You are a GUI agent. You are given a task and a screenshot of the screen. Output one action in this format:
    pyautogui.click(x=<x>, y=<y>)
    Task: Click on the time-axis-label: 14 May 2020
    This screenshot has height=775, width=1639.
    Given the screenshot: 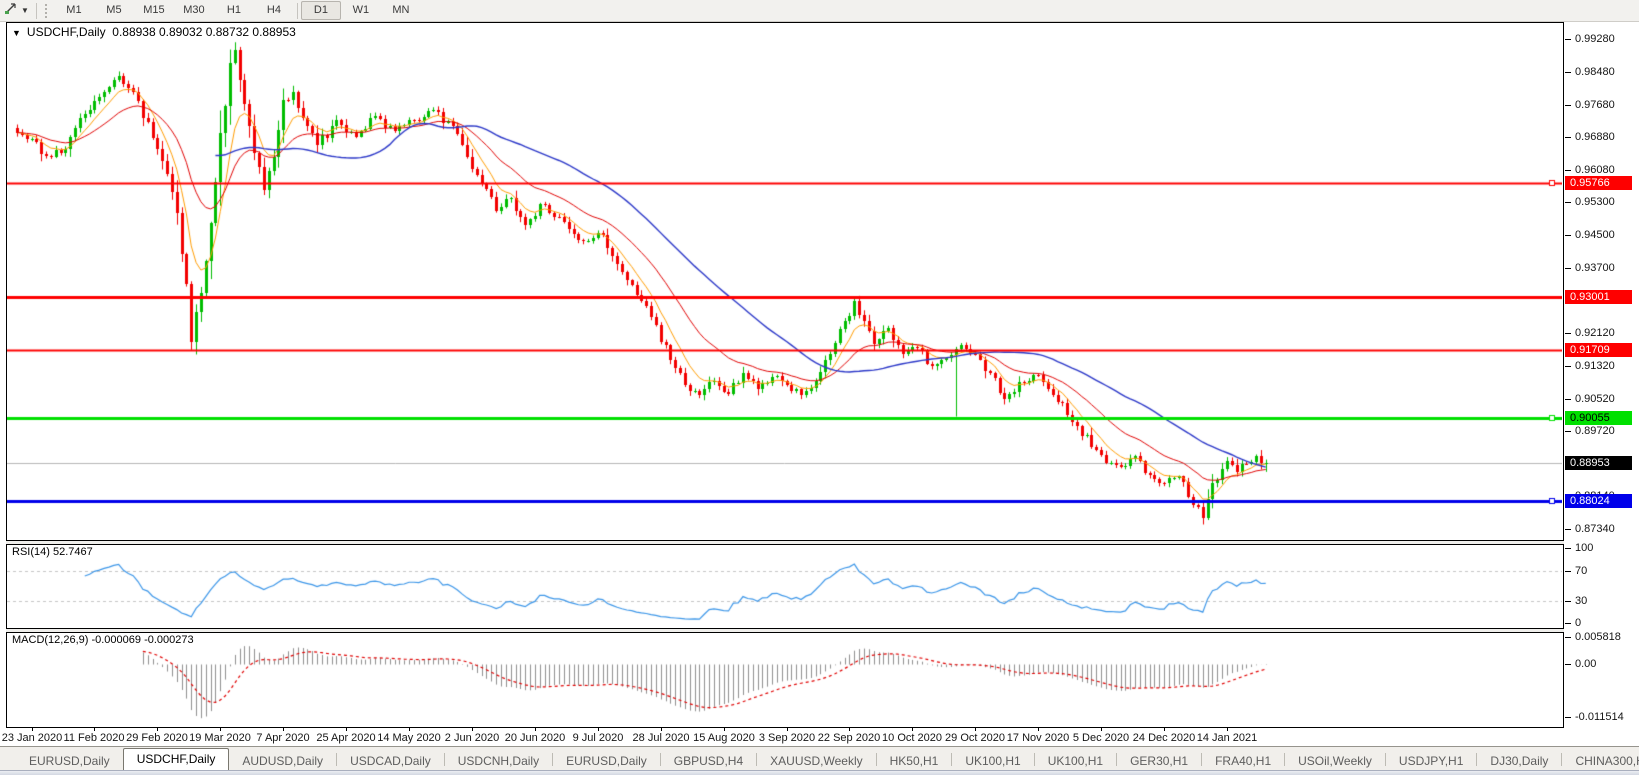 What is the action you would take?
    pyautogui.click(x=409, y=738)
    